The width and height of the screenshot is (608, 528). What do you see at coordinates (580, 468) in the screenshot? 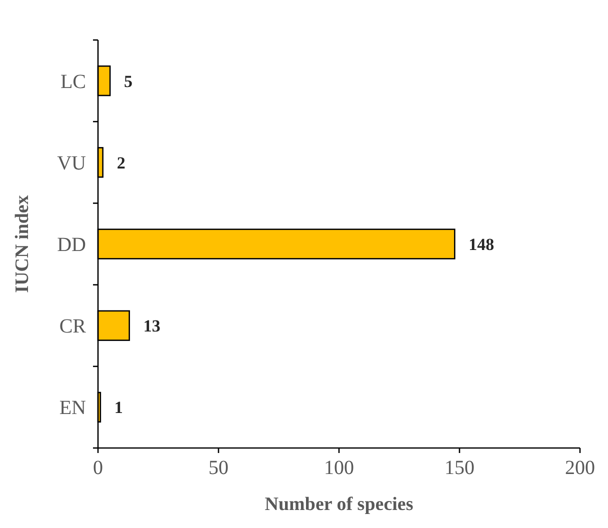
I see `x-tick-label: 200` at bounding box center [580, 468].